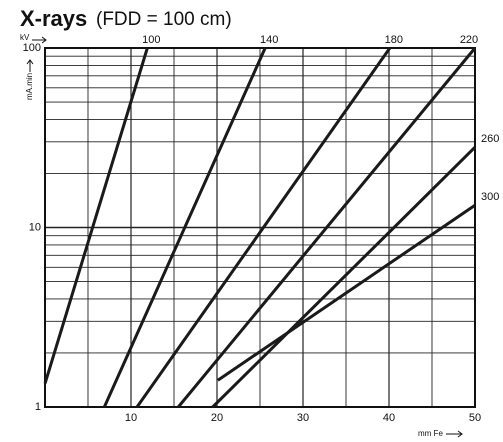 The width and height of the screenshot is (503, 442). I want to click on series-label: 300, so click(490, 197).